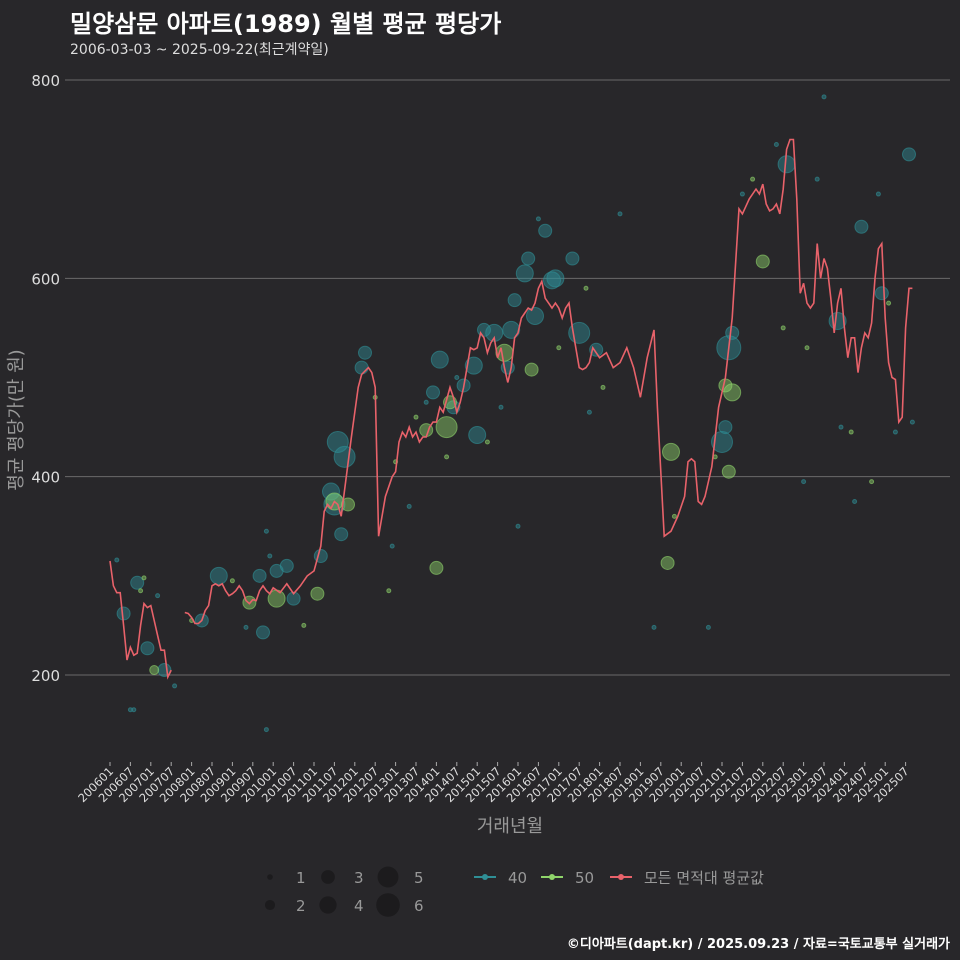 The image size is (960, 960). What do you see at coordinates (45, 676) in the screenshot?
I see `y-tick-label: 200` at bounding box center [45, 676].